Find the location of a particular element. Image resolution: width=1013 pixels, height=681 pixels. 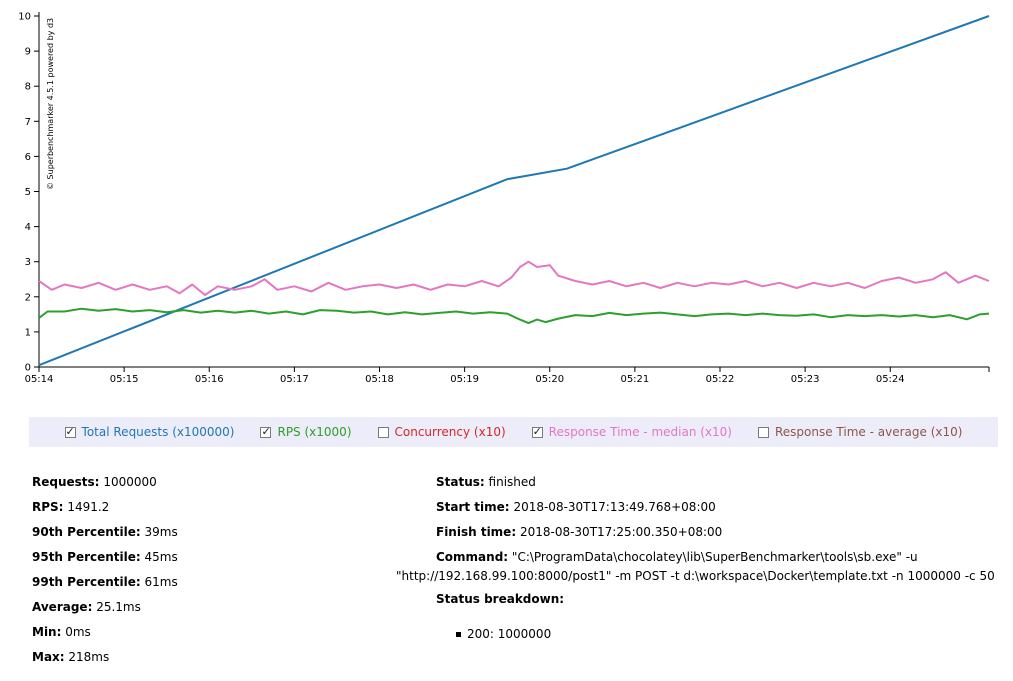

stat-label: Requests: is located at coordinates (66, 482).